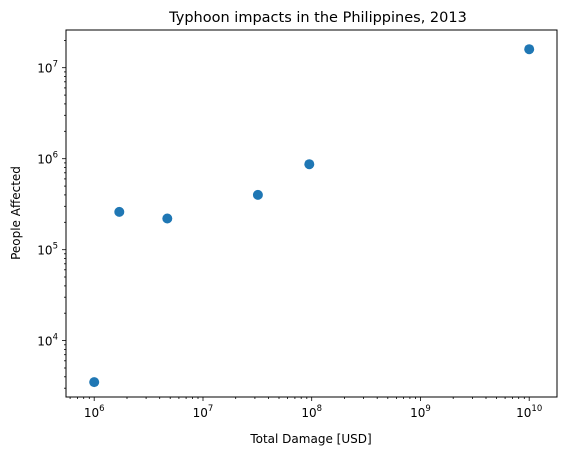  I want to click on chart-title: Typhoon impacts in the Philippines, 2013, so click(317, 18).